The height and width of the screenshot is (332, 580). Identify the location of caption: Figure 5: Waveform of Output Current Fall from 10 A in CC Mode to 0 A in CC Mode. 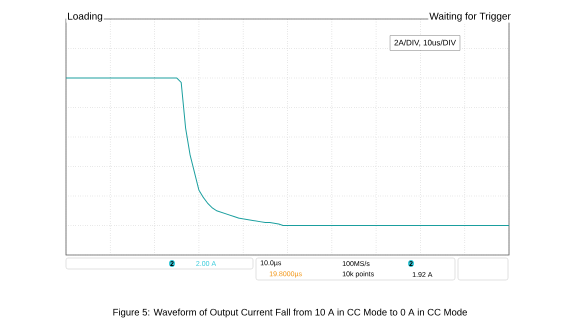
(290, 313).